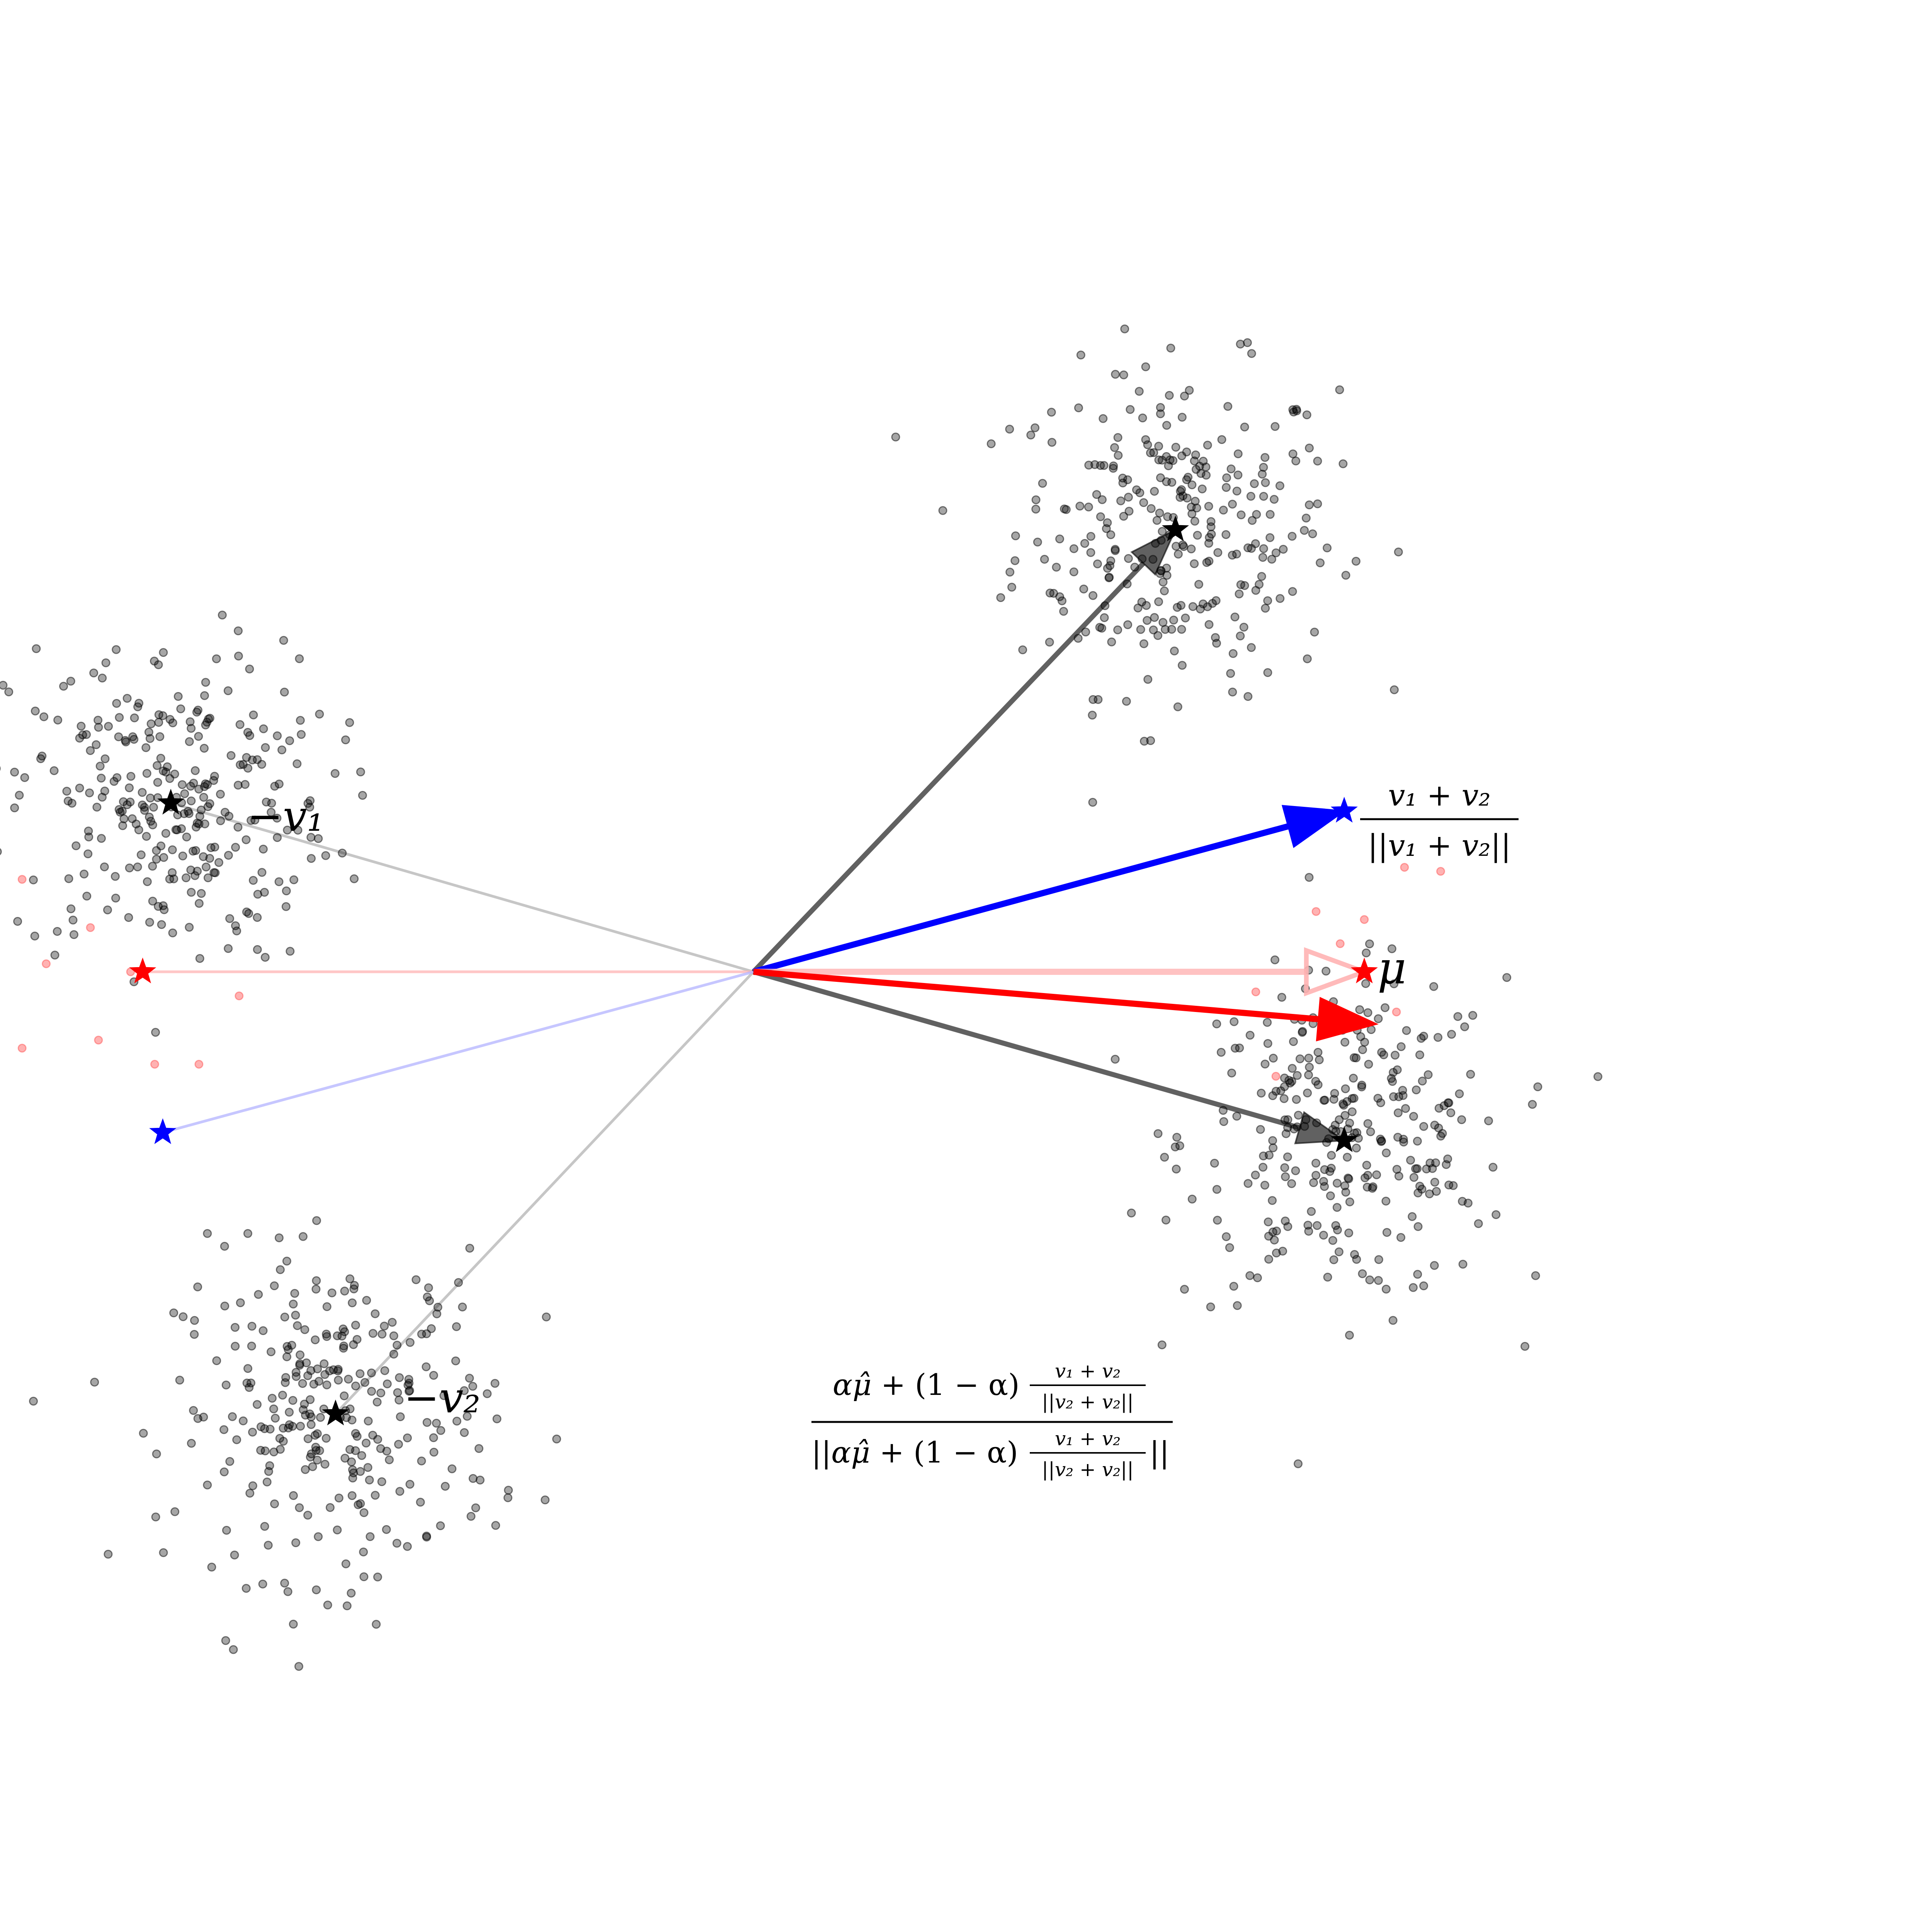  I want to click on red-point, so click(239, 996).